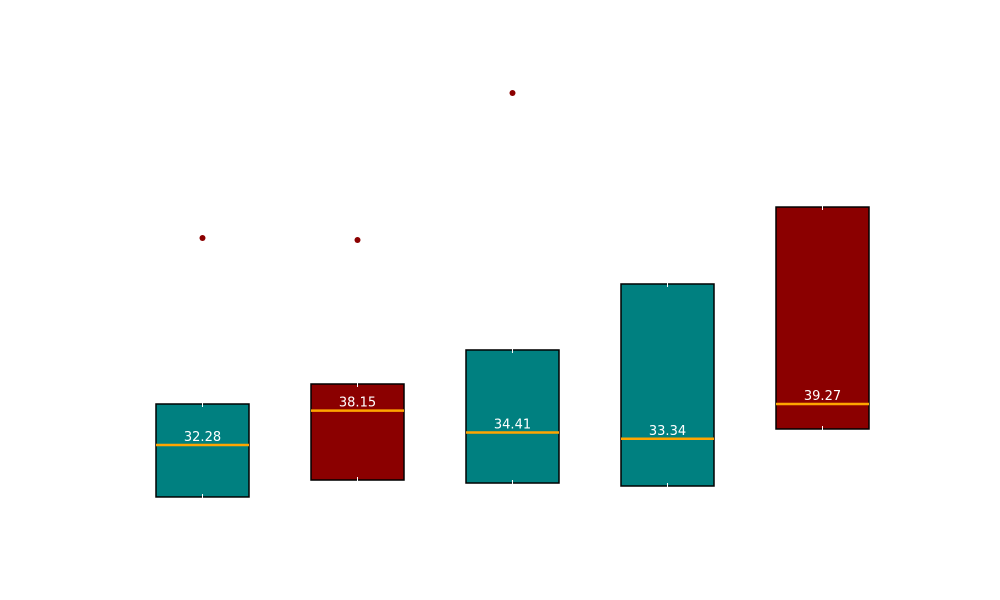 The width and height of the screenshot is (1000, 600). Describe the element at coordinates (357, 403) in the screenshot. I see `median-label: 38.15` at that location.